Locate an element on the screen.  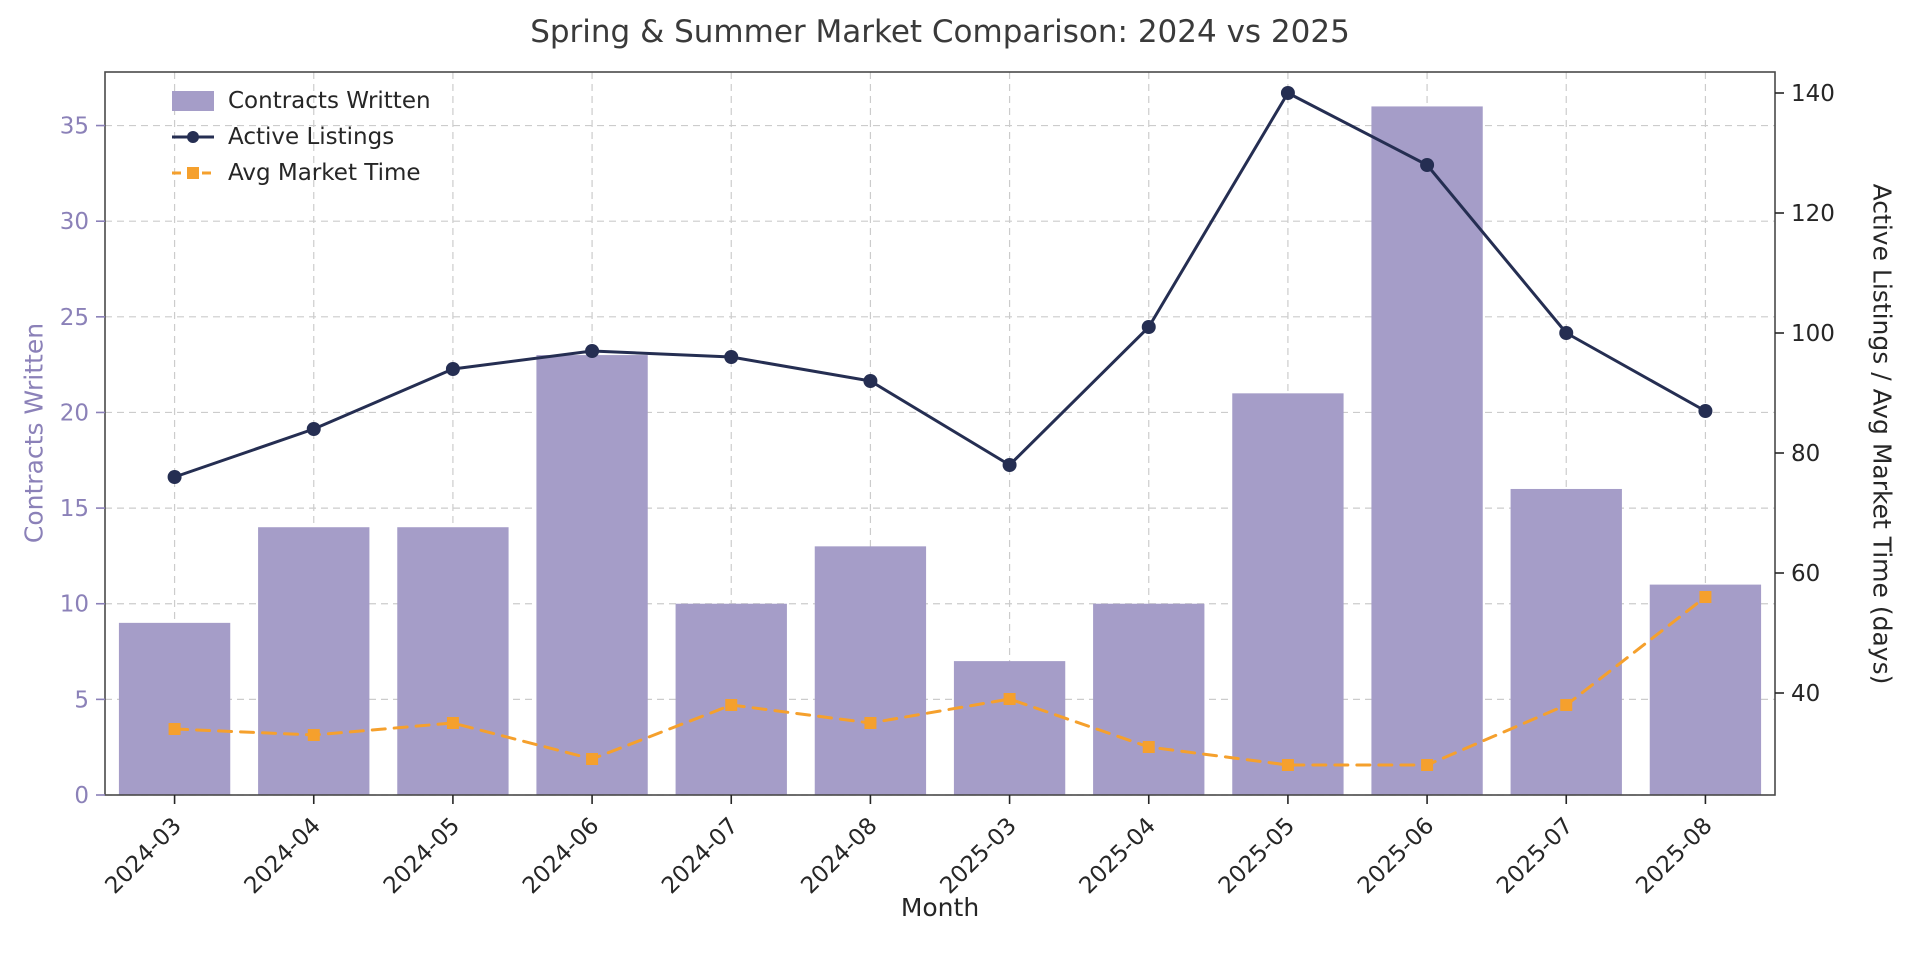
x-axis-label: Month is located at coordinates (940, 907).